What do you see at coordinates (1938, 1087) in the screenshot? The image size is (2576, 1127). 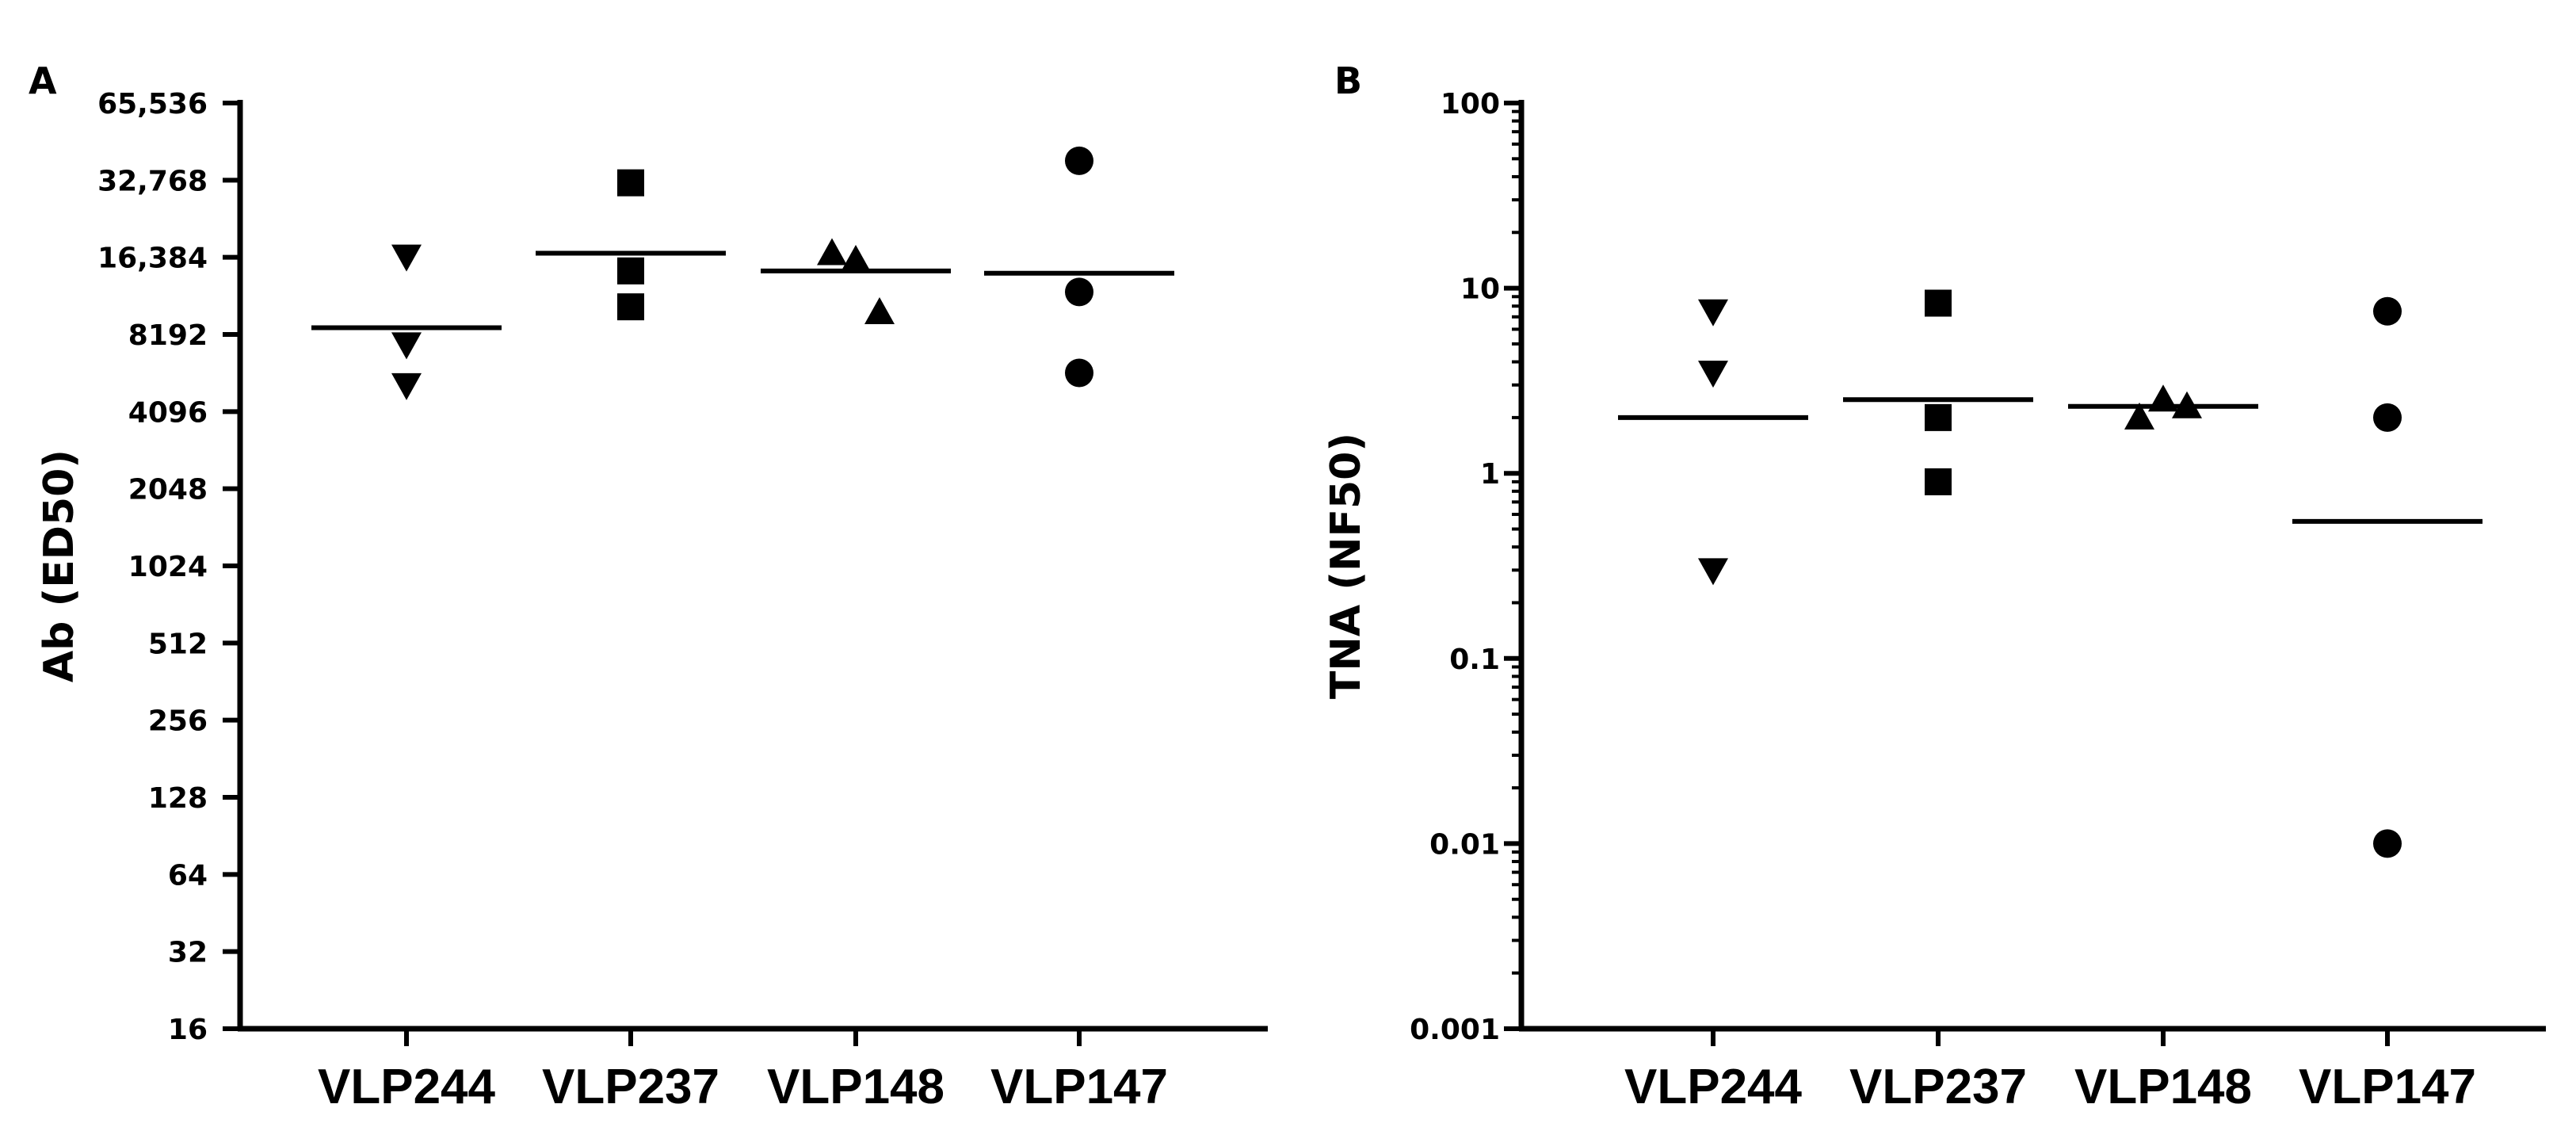 I see `panel-b-category-label: VLP237` at bounding box center [1938, 1087].